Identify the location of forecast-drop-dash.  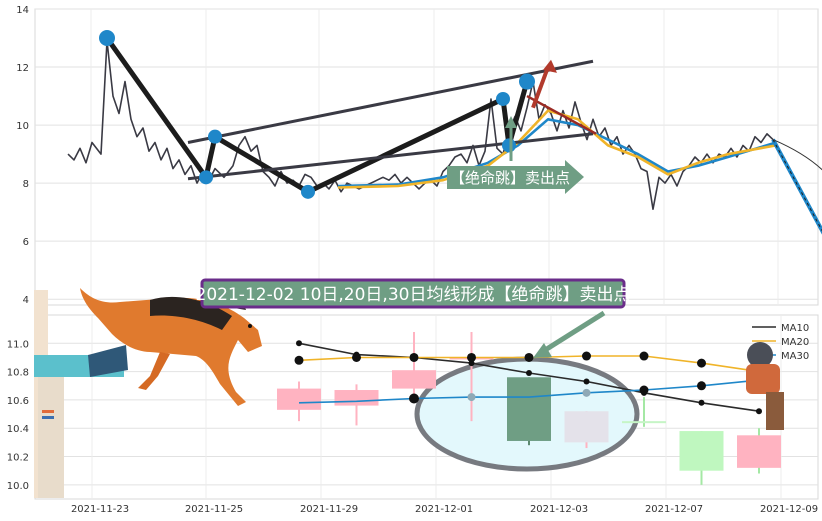
(797, 185).